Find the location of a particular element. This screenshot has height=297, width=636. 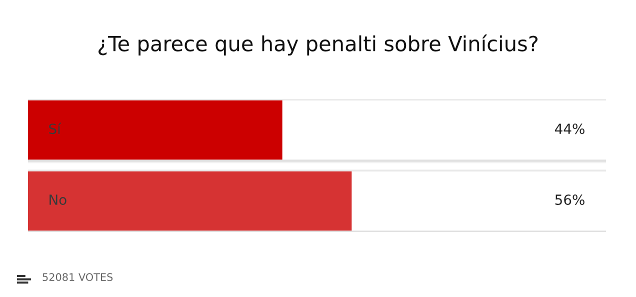

y-tick-label: No is located at coordinates (58, 199).